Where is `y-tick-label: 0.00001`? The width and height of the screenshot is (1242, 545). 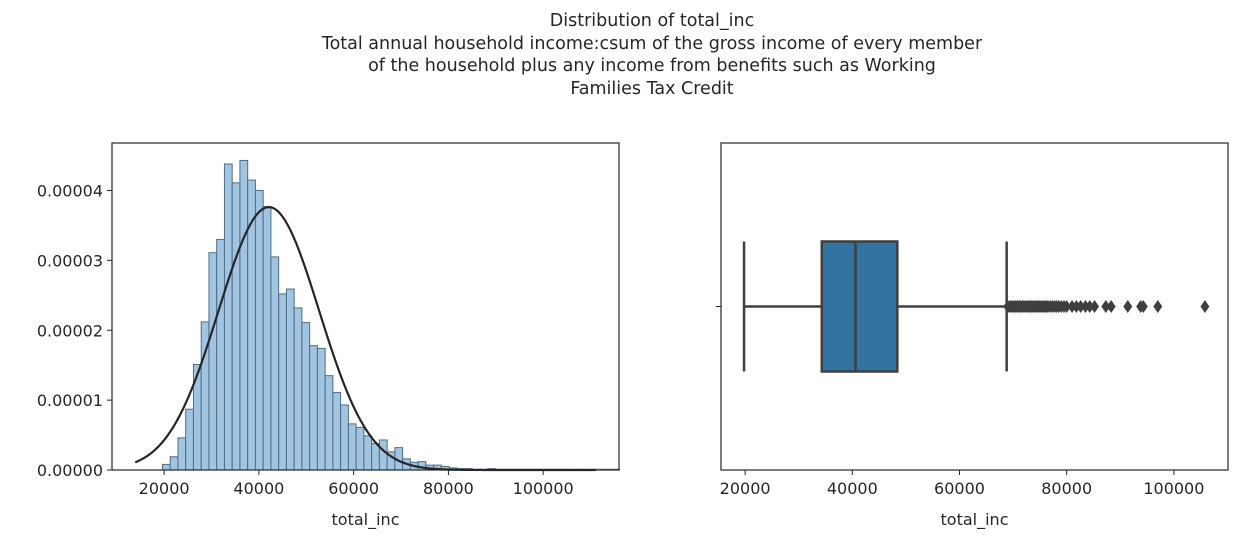 y-tick-label: 0.00001 is located at coordinates (70, 400).